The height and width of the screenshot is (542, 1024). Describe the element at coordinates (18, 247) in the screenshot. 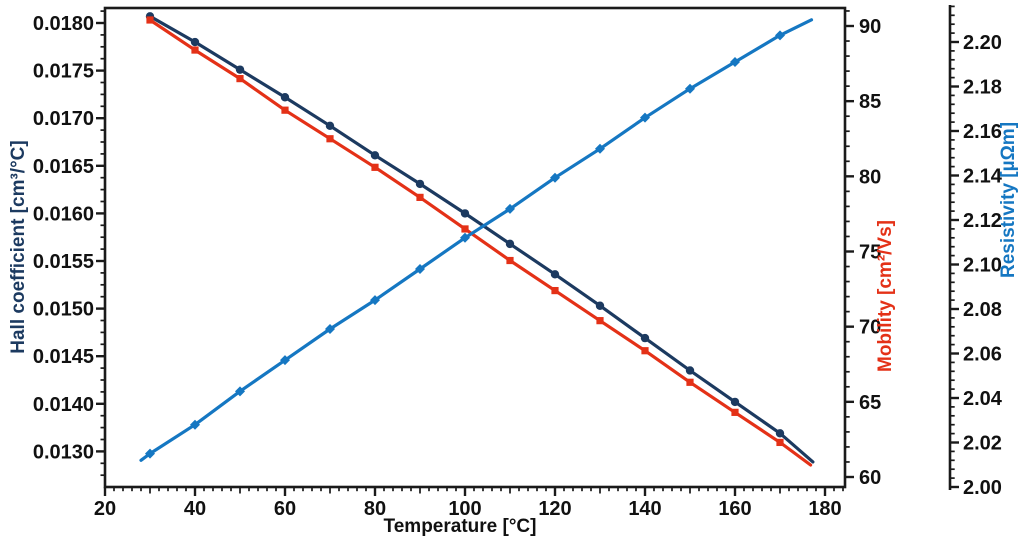

I see `hall-axis-title: Hall coefficient [cm³/°C]` at that location.